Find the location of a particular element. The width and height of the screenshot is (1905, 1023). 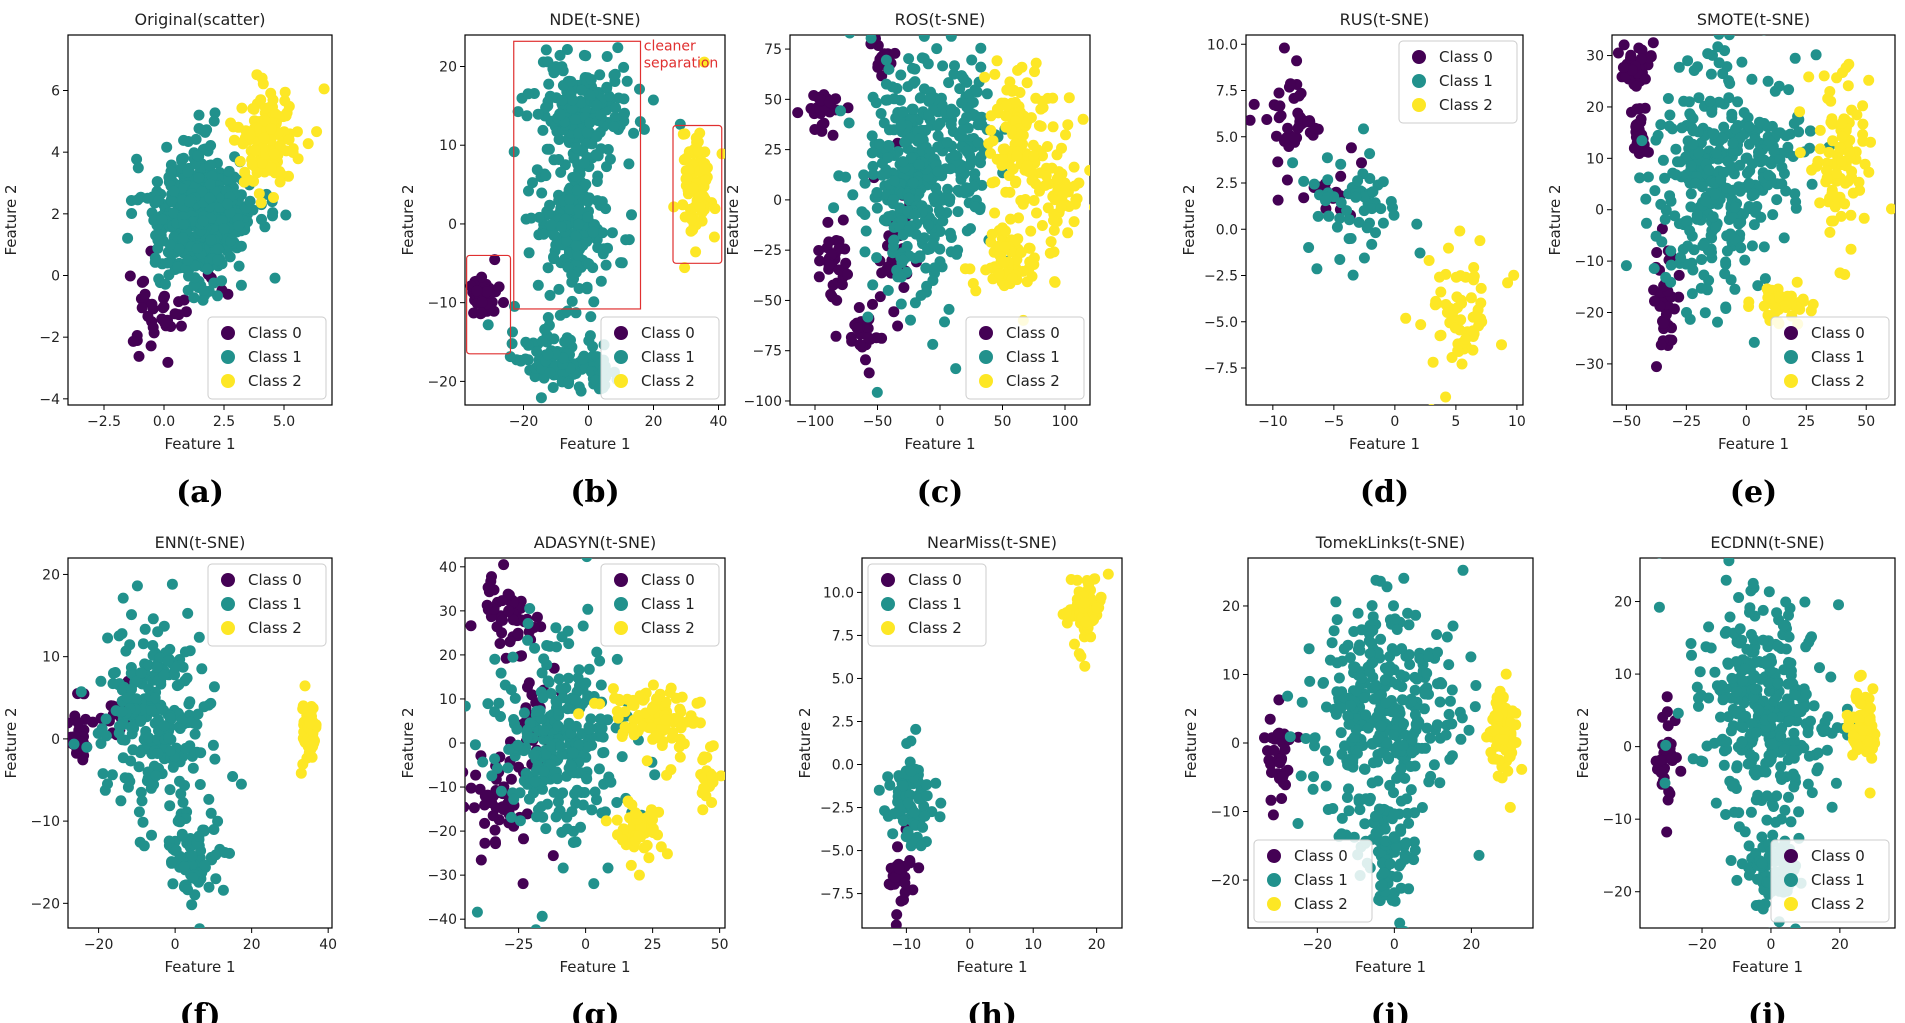

chart-title: ADASYN(t-SNE) is located at coordinates (595, 542).